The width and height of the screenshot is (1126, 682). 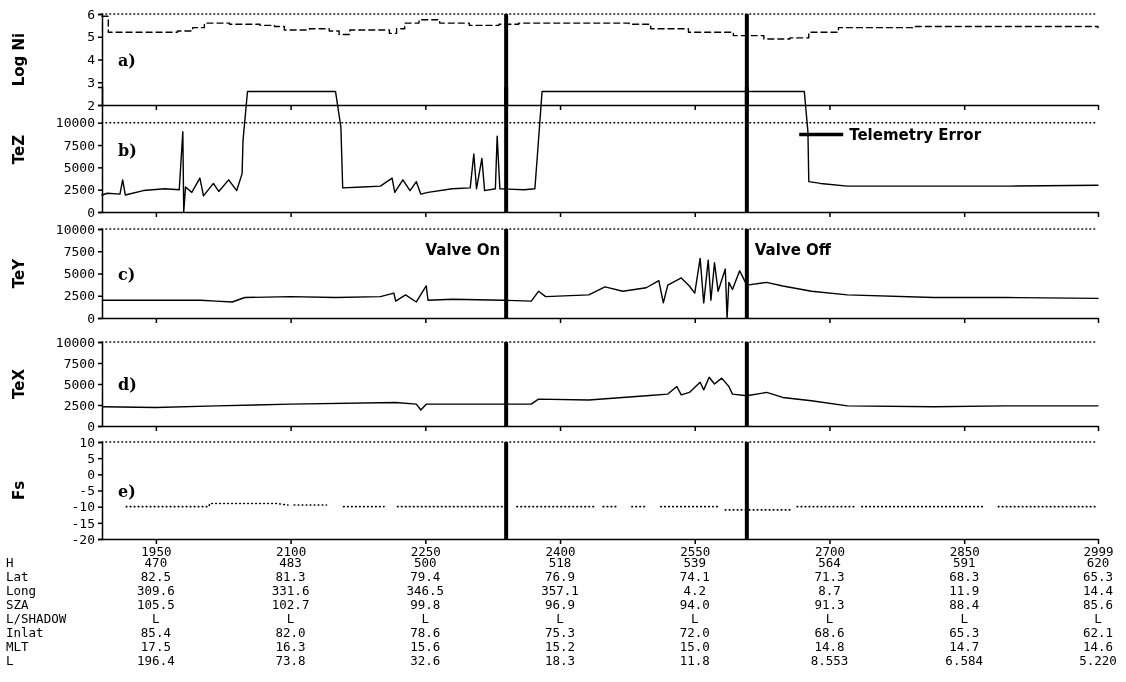 What do you see at coordinates (127, 60) in the screenshot?
I see `annotation: a)` at bounding box center [127, 60].